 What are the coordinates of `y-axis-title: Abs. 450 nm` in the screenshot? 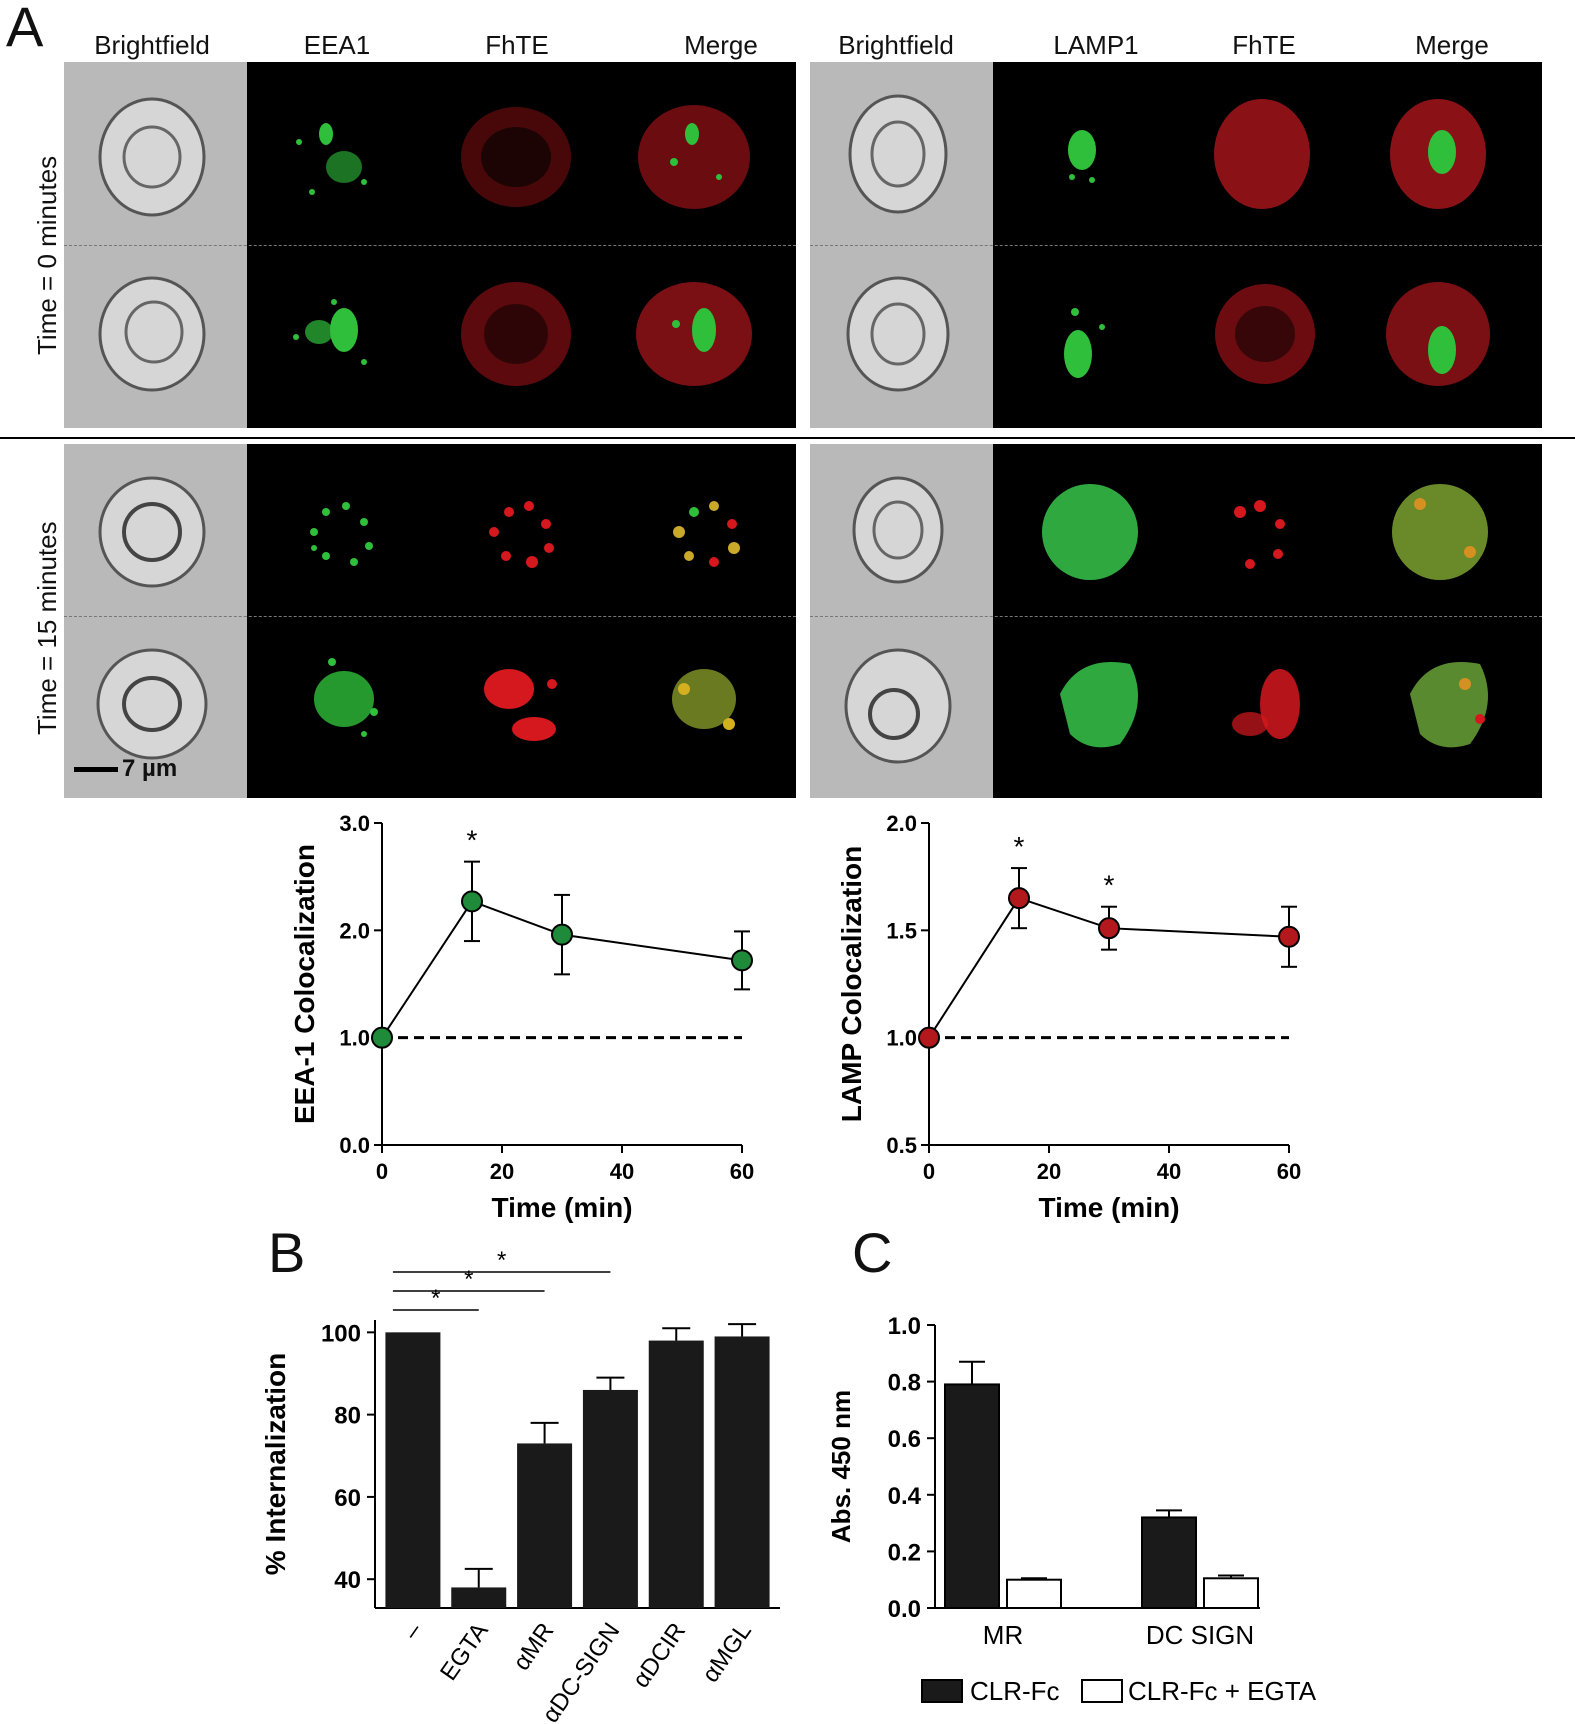 It's located at (841, 1466).